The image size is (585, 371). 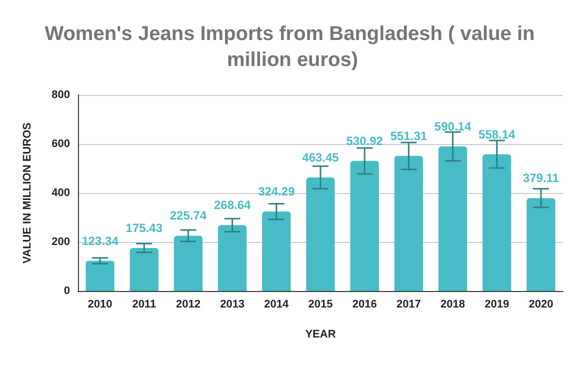 What do you see at coordinates (292, 47) in the screenshot?
I see `chart-title: Women's Jeans Imports from Bangladesh ( value in million euros)` at bounding box center [292, 47].